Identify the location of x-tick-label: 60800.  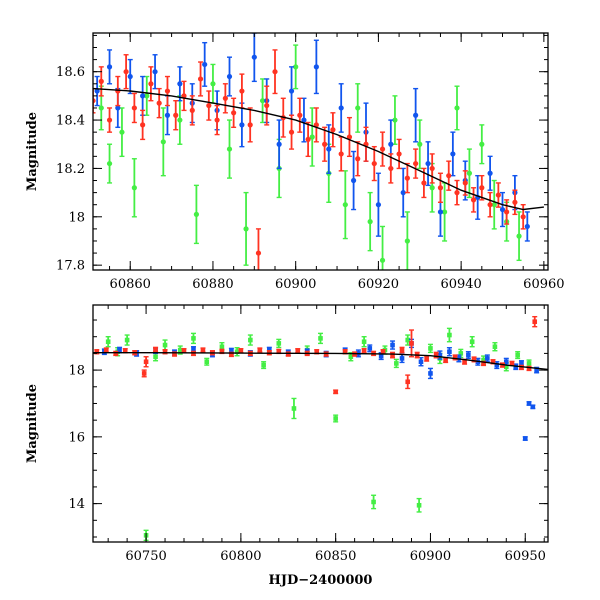
(240, 556).